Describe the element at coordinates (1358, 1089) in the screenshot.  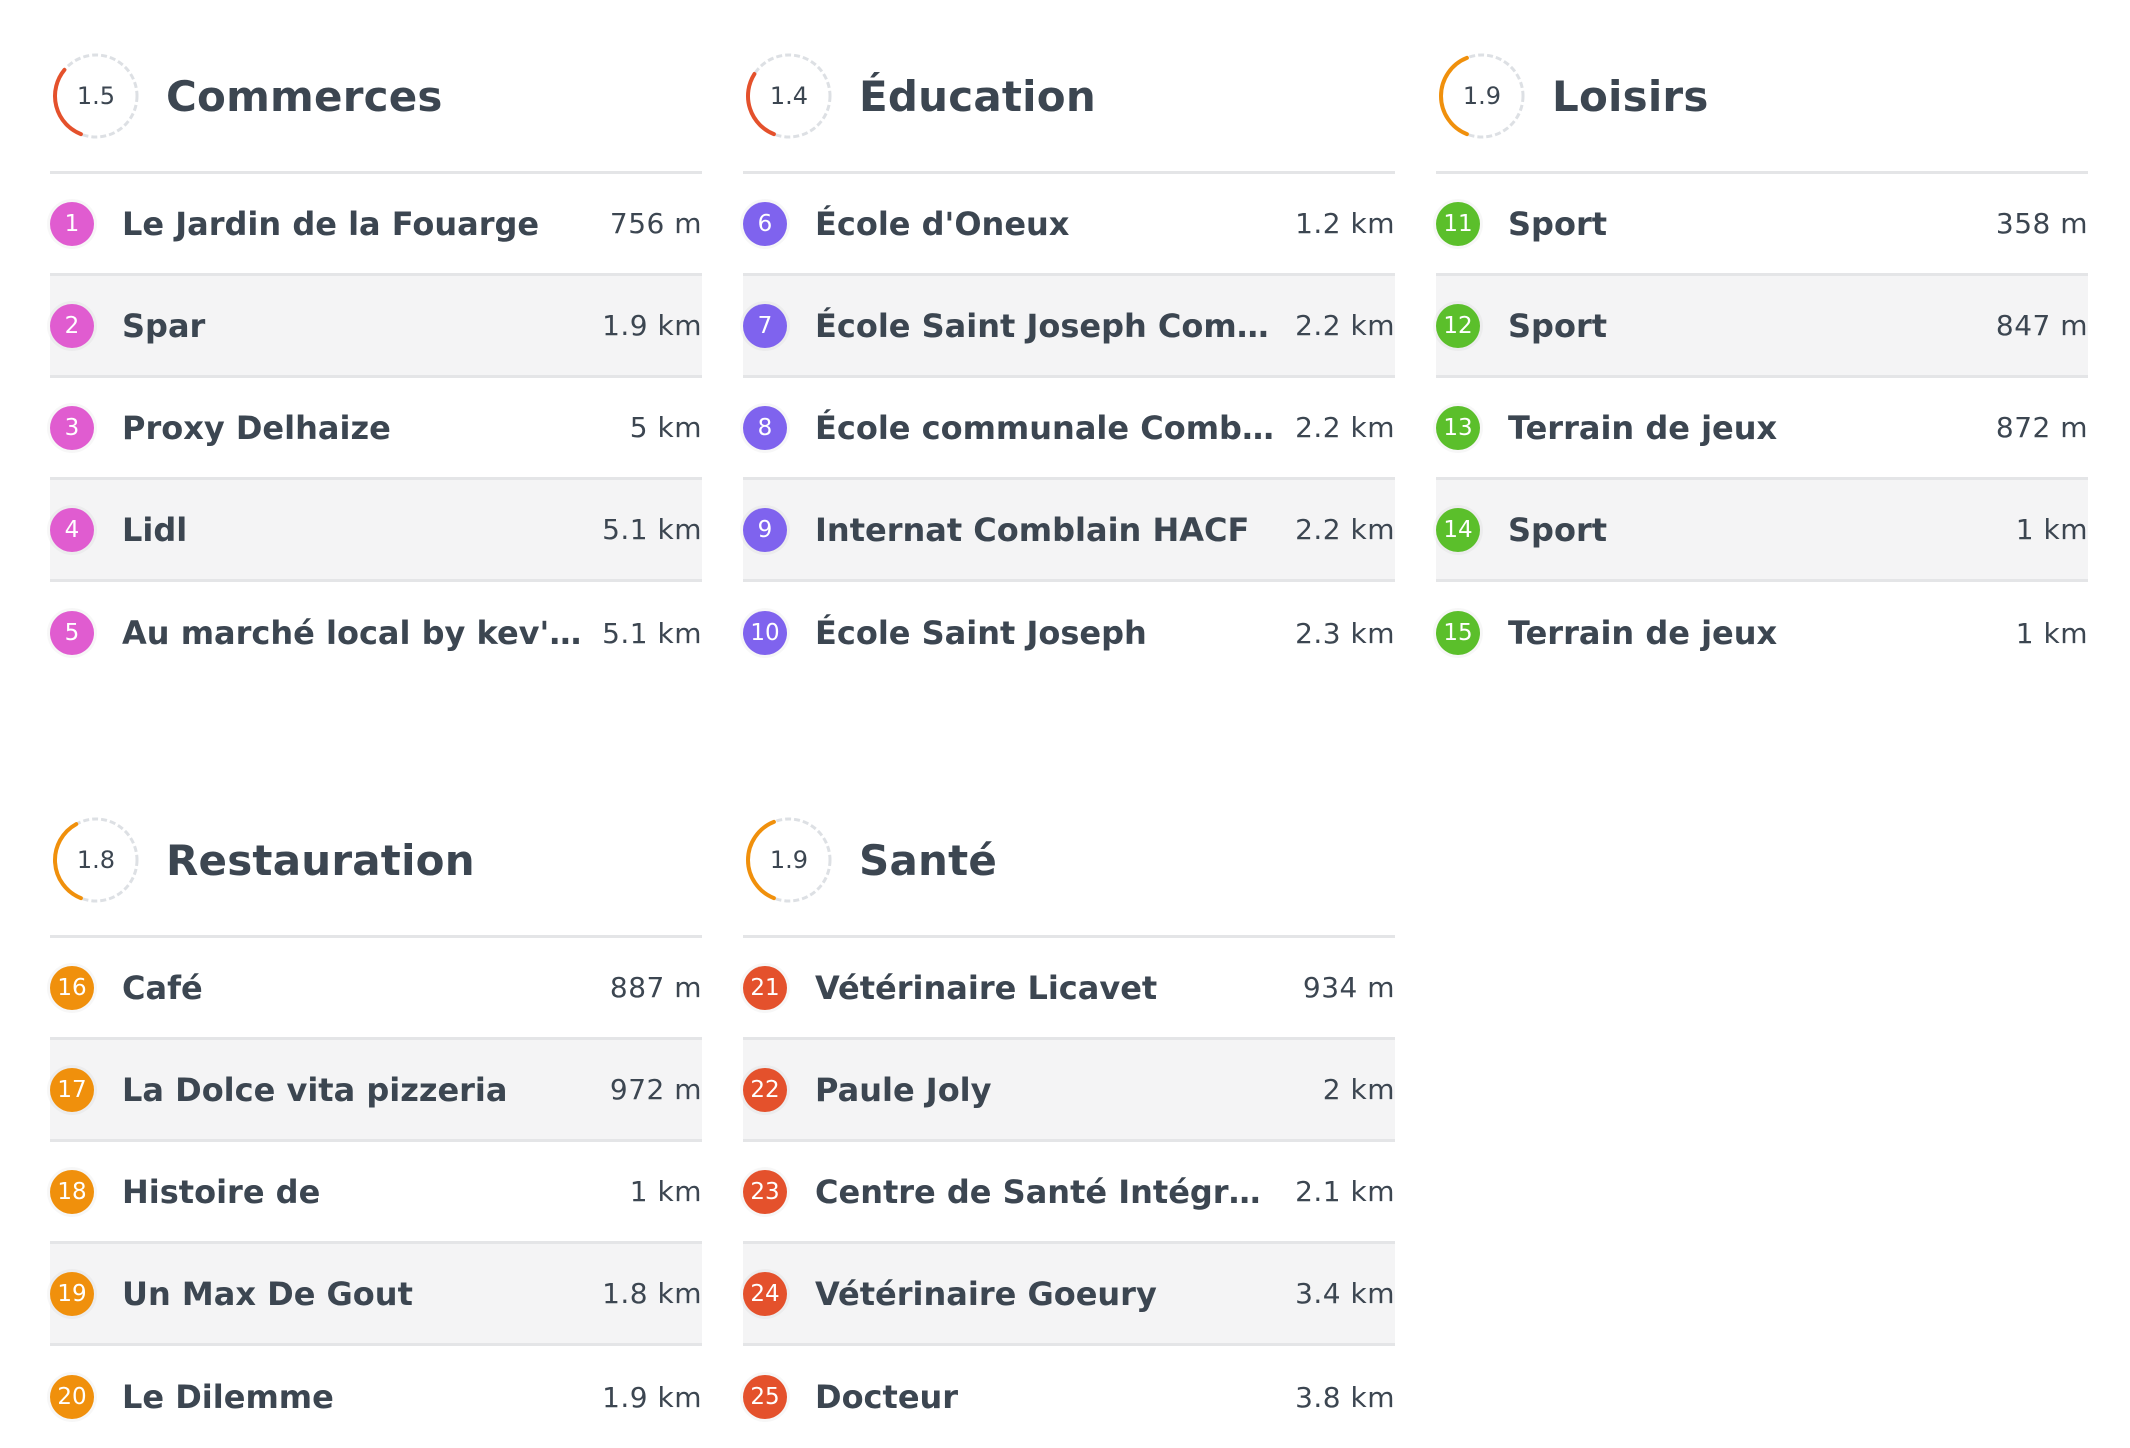
I see `poi-distance: 2 km` at that location.